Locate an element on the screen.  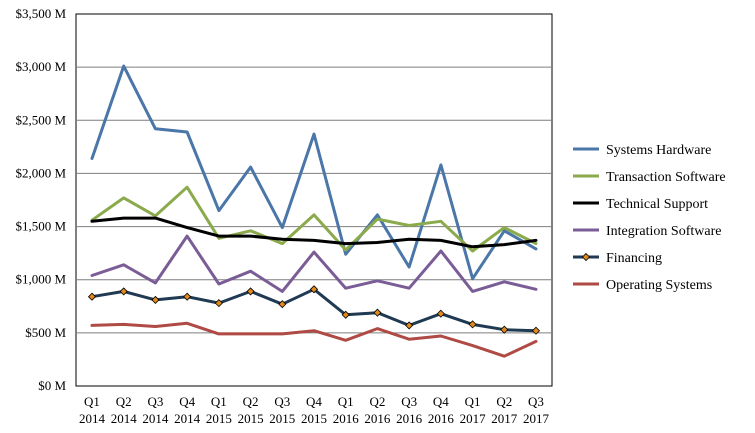
y-tick-label: $3,000 M is located at coordinates (40, 66).